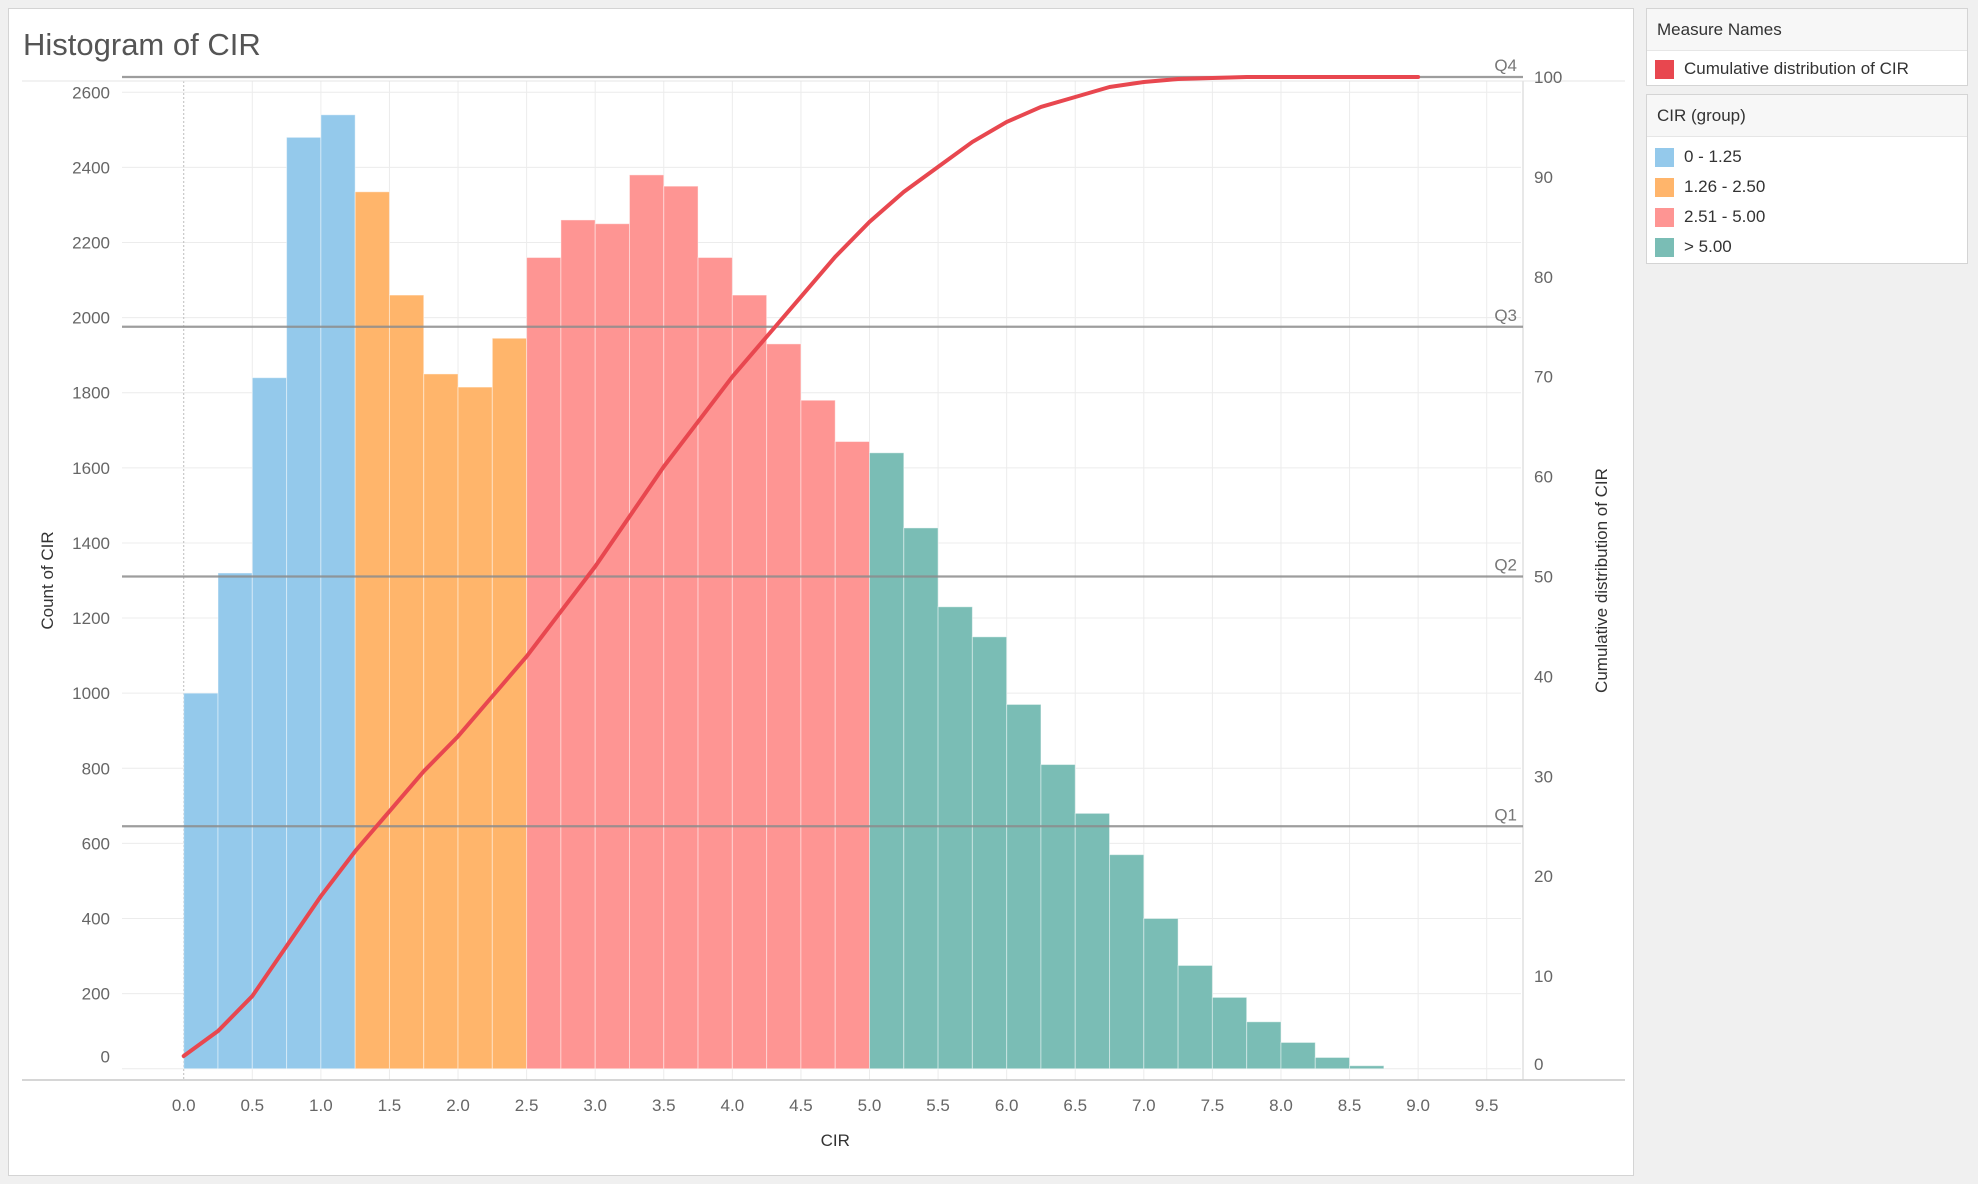  Describe the element at coordinates (91, 543) in the screenshot. I see `y-tick-label: 1400` at that location.